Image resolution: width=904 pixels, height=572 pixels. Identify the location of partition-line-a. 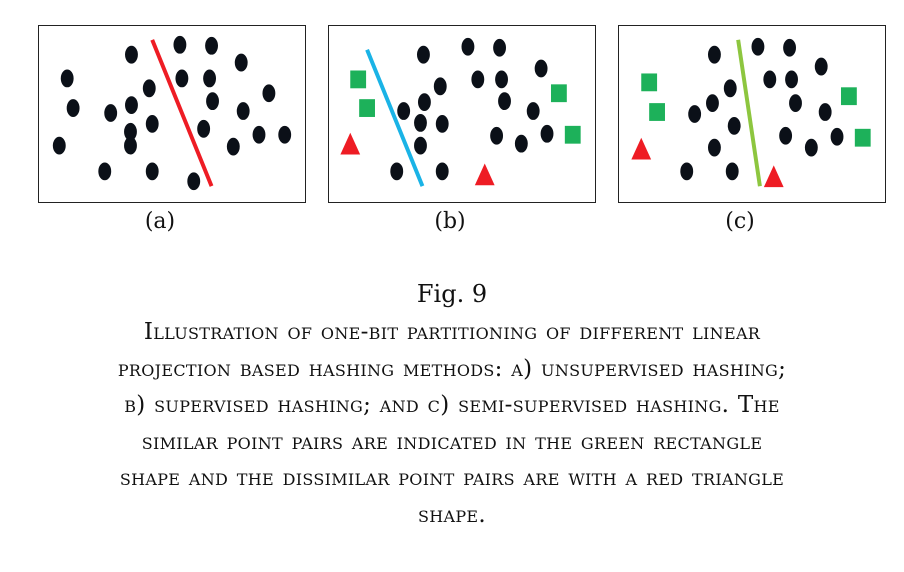
(182, 113).